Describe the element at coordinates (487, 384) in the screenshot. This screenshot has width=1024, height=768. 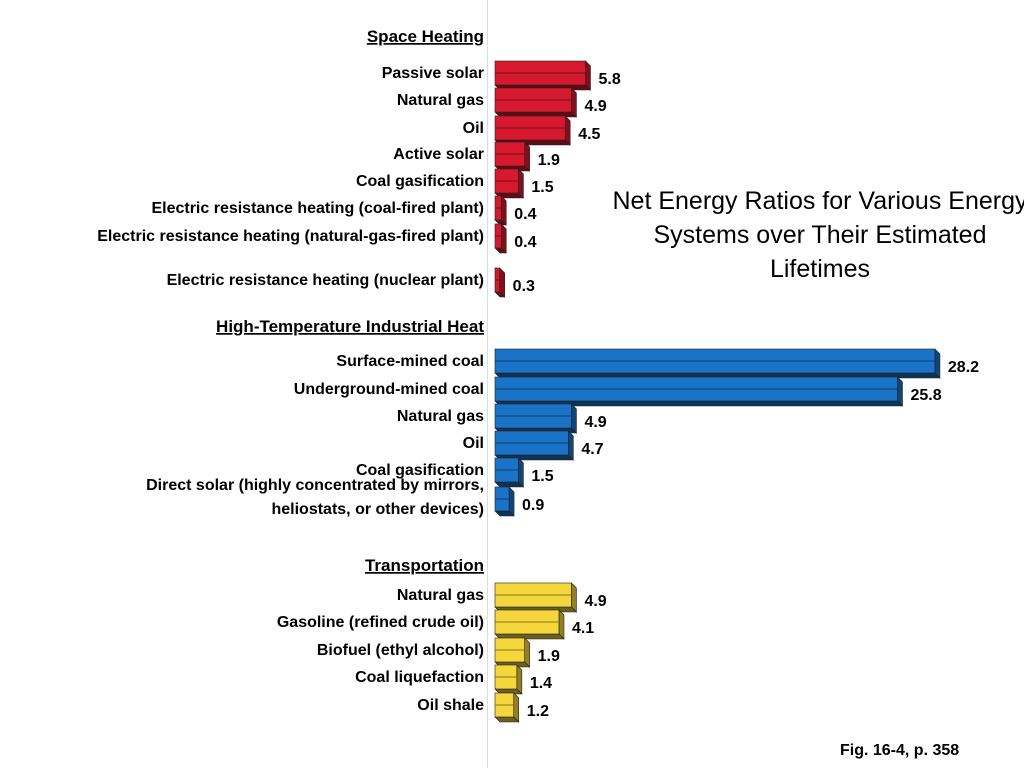
I see `center-divider-line` at that location.